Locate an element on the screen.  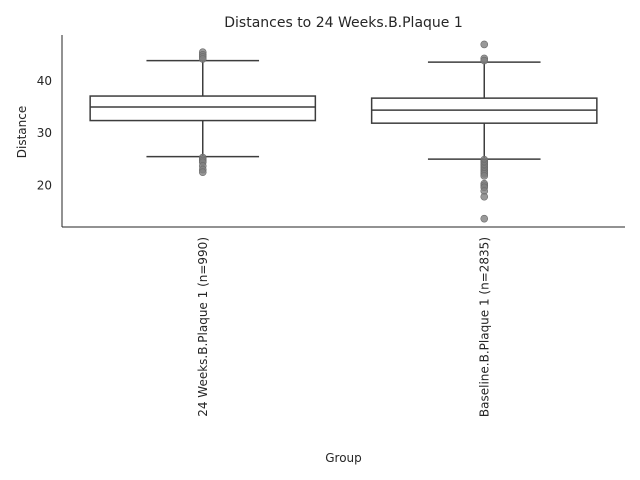
y-axis: 20 30 40 is located at coordinates (50, 131).